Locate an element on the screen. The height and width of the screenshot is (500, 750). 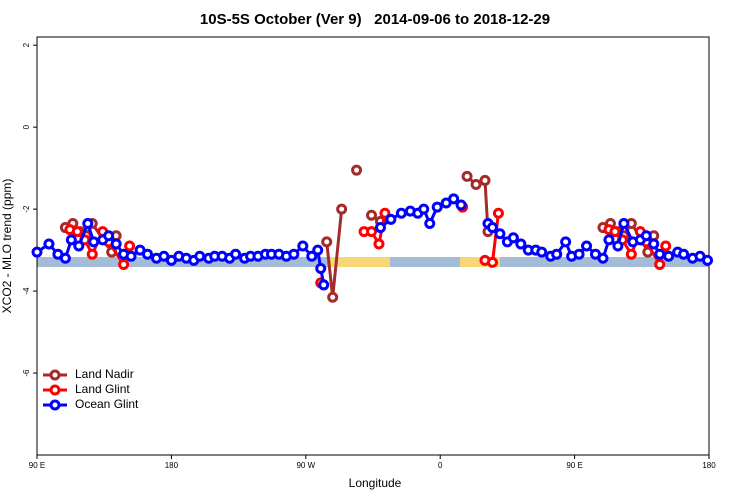
land-band is located at coordinates (359, 262).